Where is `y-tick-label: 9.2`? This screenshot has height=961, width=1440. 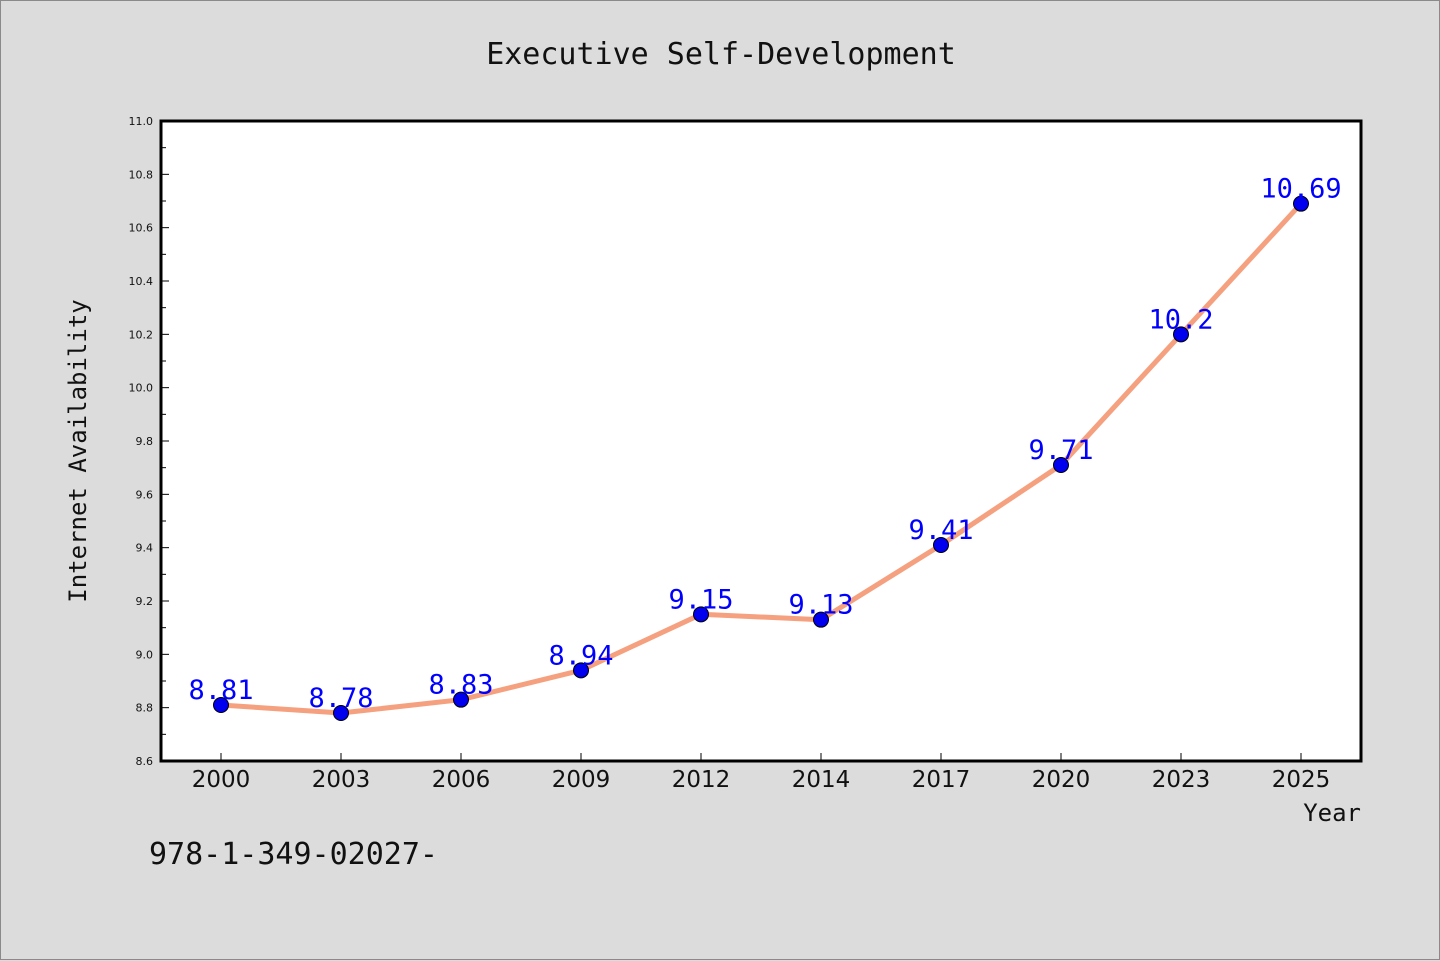 y-tick-label: 9.2 is located at coordinates (145, 601).